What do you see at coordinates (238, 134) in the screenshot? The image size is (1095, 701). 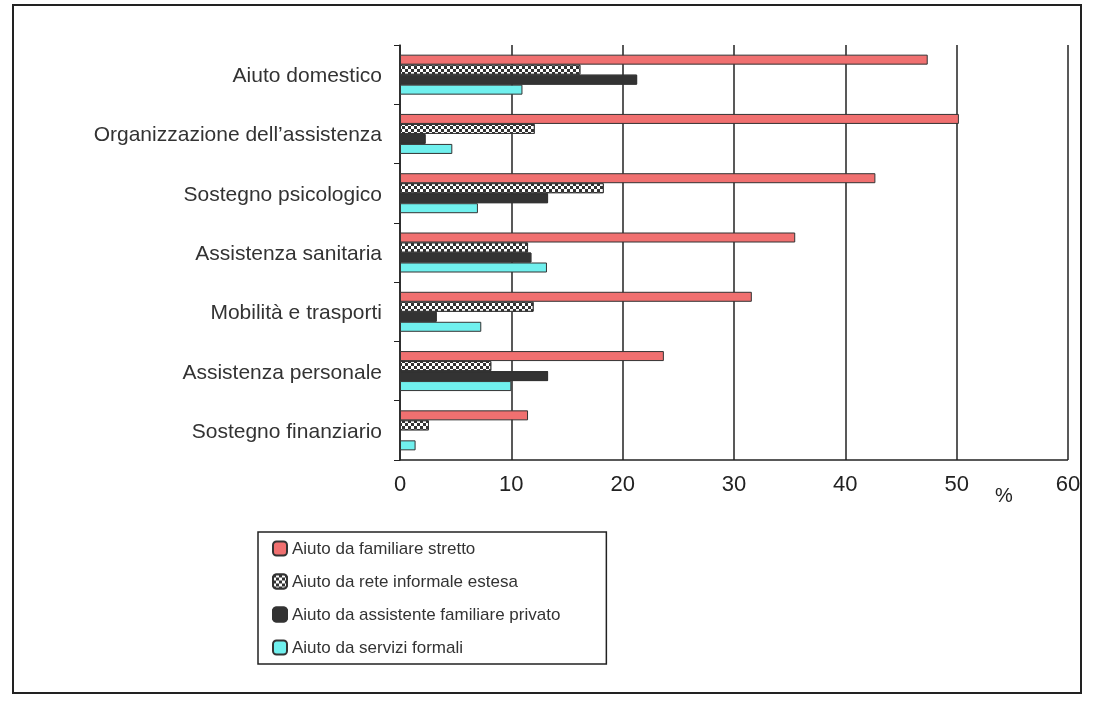 I see `y-tick-label: Organizzazione dell’assistenza` at bounding box center [238, 134].